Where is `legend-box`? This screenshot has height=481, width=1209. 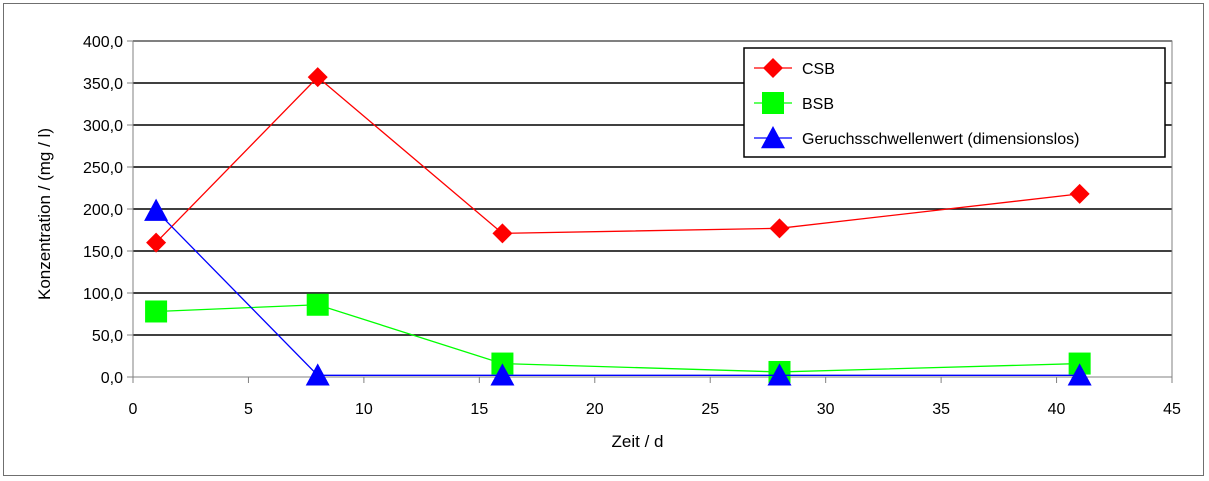
legend-box is located at coordinates (954, 102).